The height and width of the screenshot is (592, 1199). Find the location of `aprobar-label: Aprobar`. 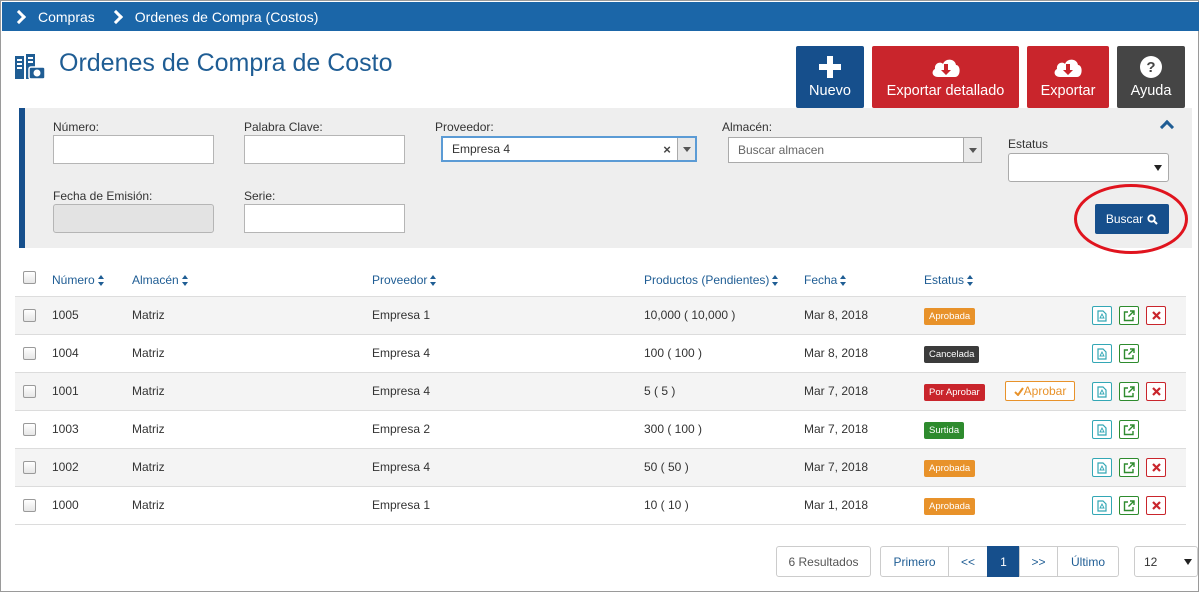

aprobar-label: Aprobar is located at coordinates (1045, 391).